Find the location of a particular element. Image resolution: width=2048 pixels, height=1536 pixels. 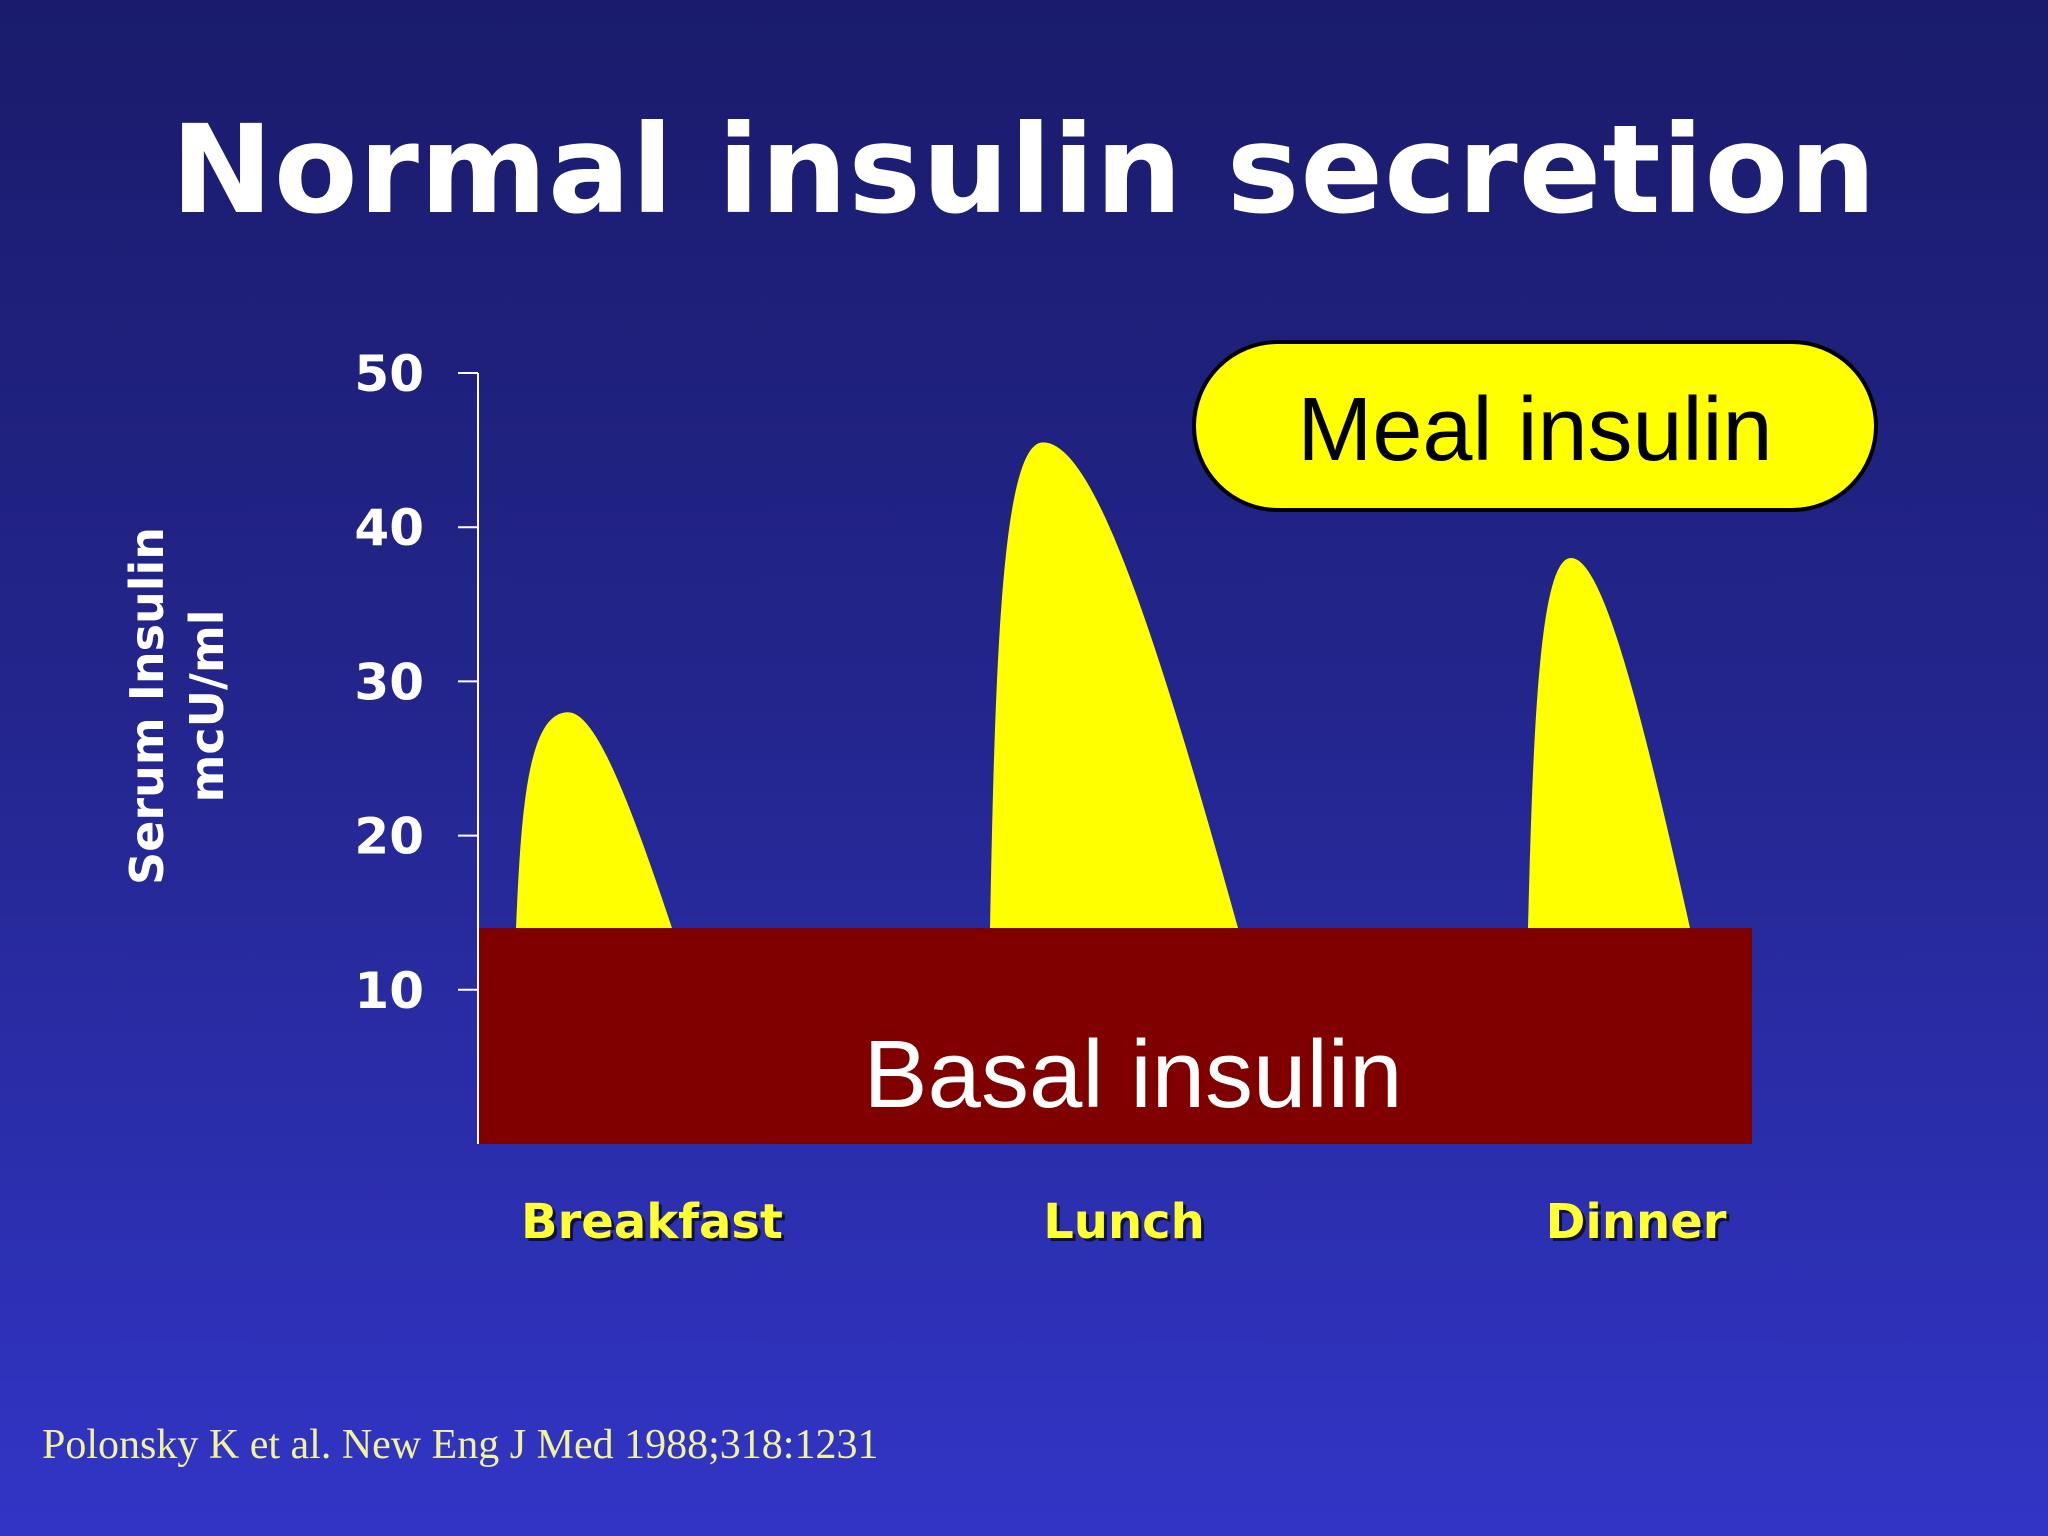

meal-insulin-legend-box is located at coordinates (1535, 426).